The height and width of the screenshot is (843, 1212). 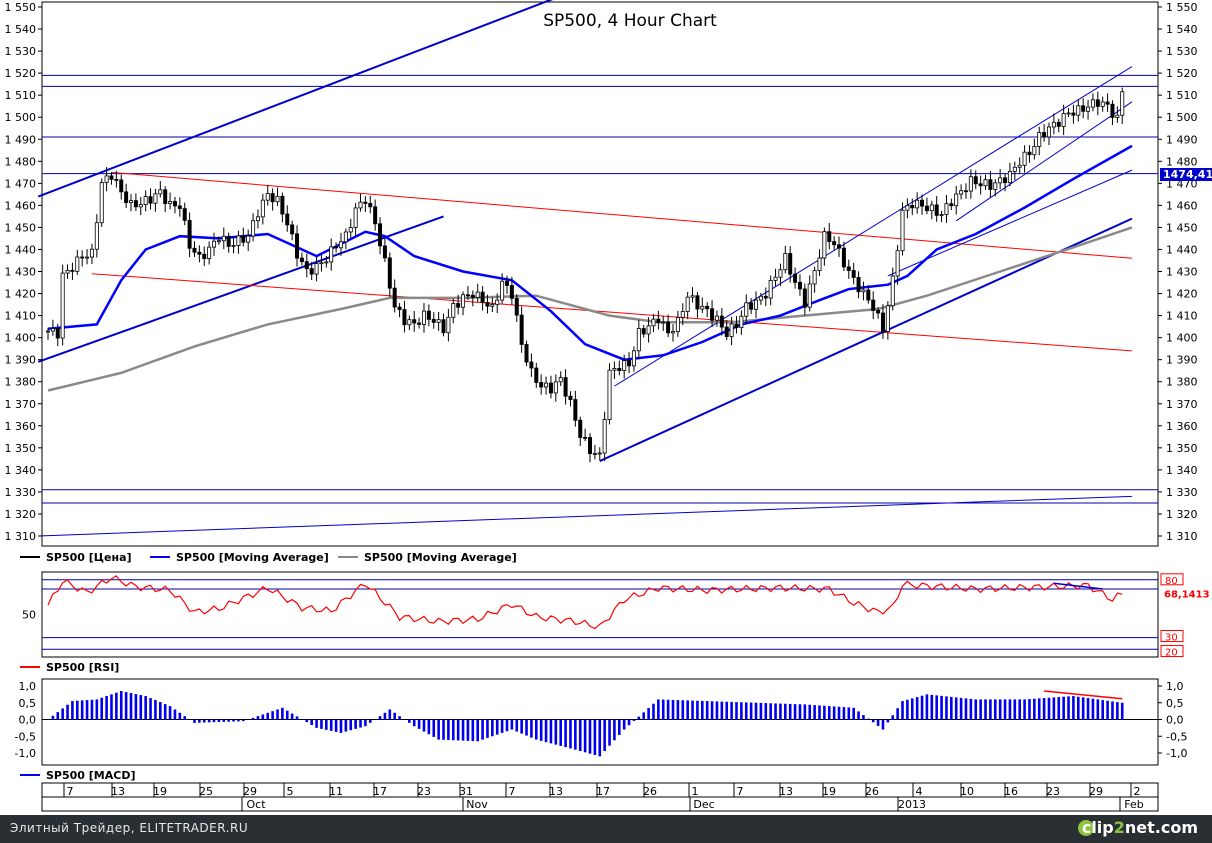 I want to click on macd-axis-label-left: -0,5, so click(x=25, y=736).